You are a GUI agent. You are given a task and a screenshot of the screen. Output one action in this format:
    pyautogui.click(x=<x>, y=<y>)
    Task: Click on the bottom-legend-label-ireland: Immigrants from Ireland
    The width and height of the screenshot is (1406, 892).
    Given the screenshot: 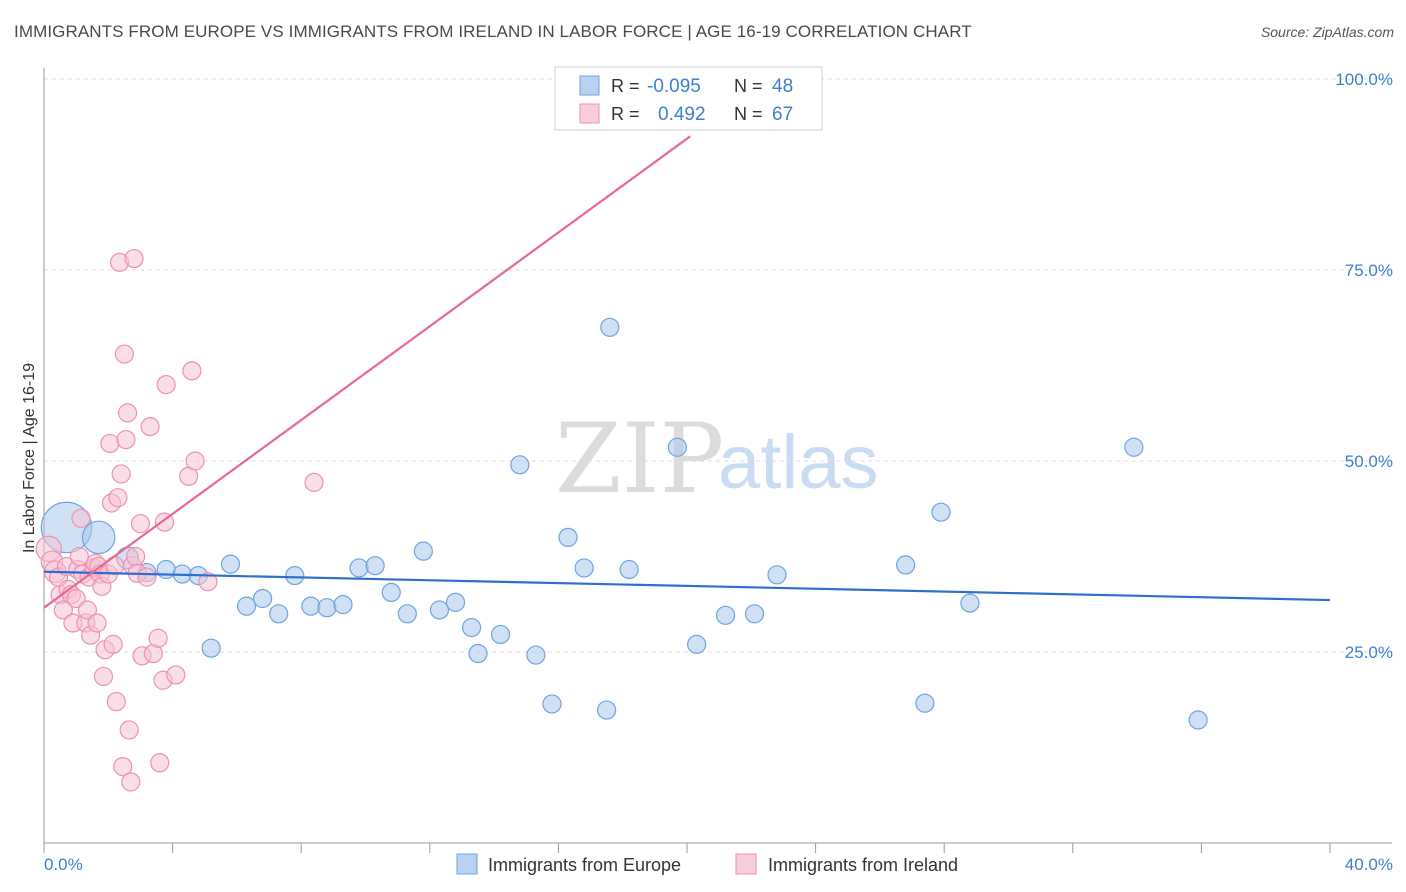 What is the action you would take?
    pyautogui.click(x=863, y=865)
    